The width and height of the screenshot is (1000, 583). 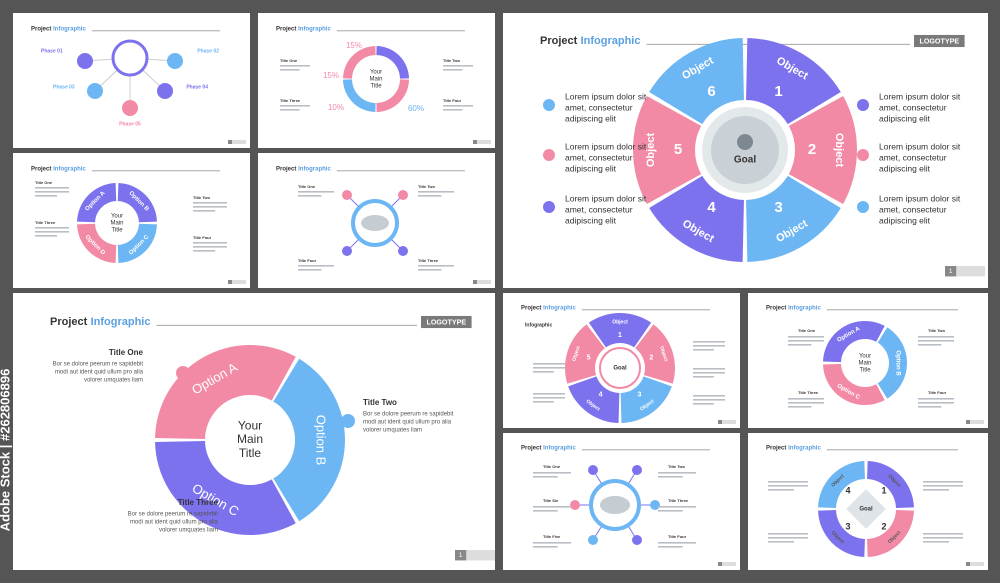 I want to click on segment-number: 6, so click(x=711, y=91).